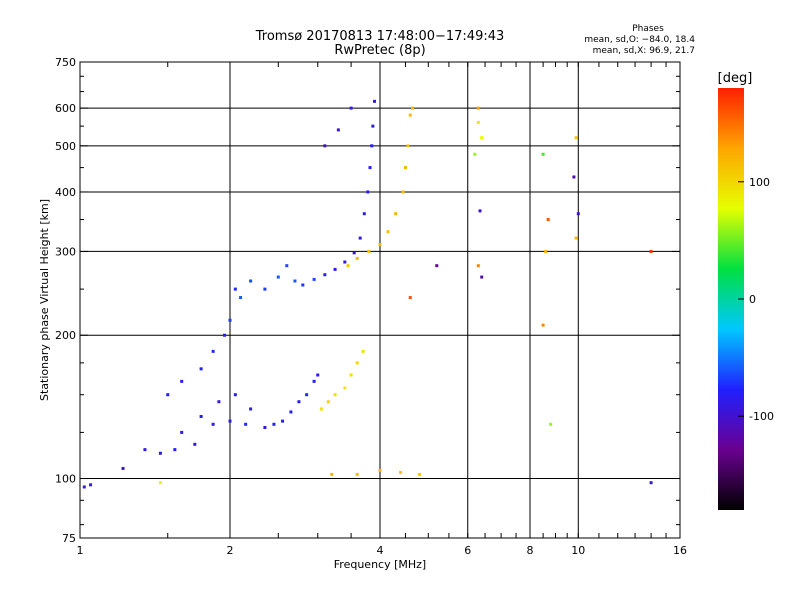  What do you see at coordinates (578, 550) in the screenshot?
I see `x-tick-label: 10` at bounding box center [578, 550].